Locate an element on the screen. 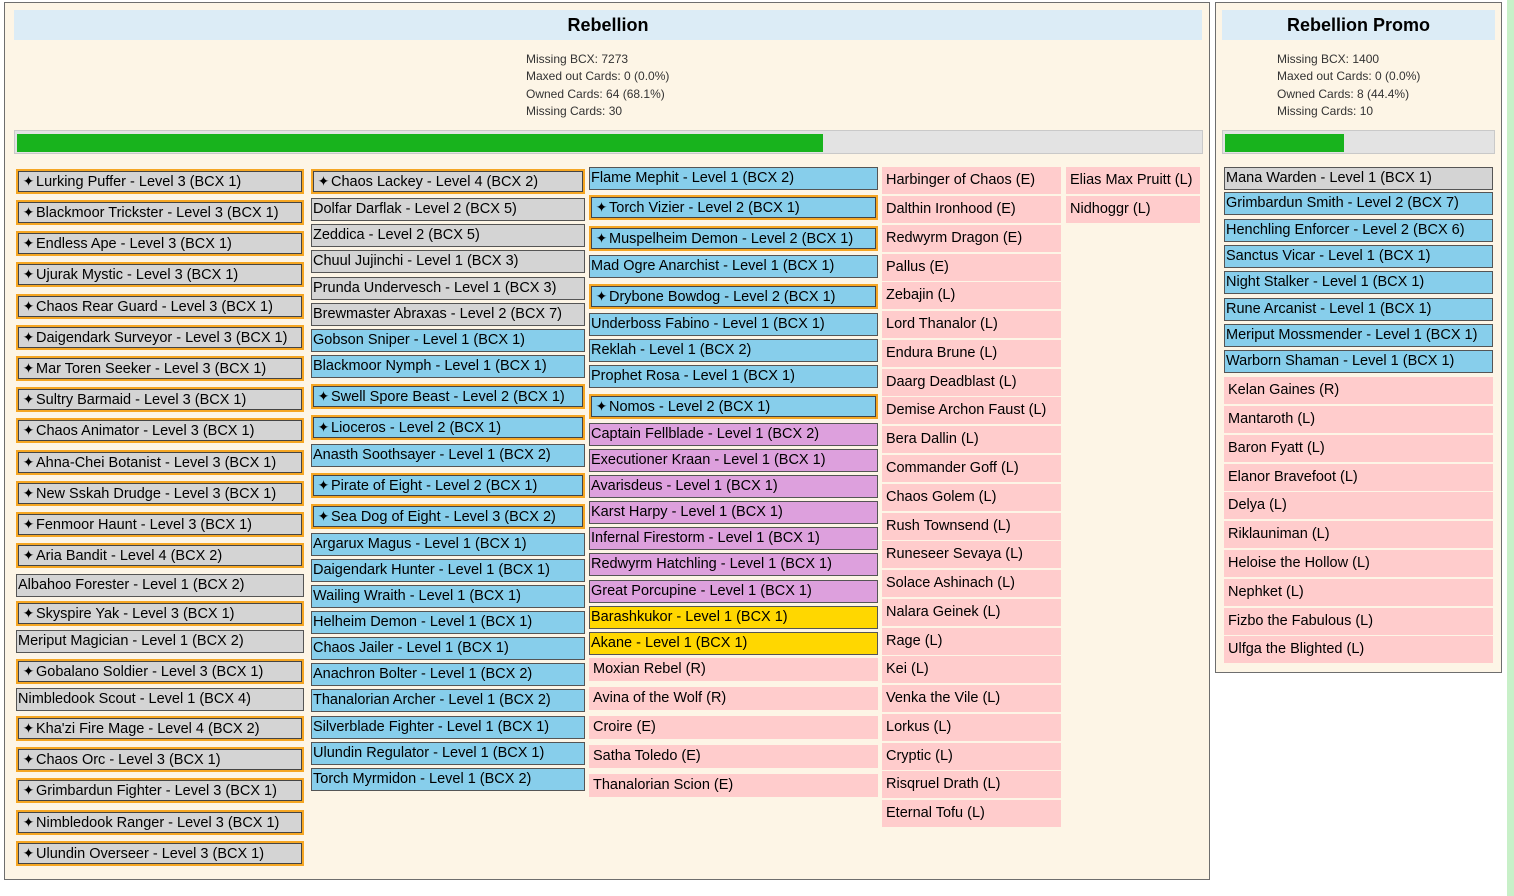 Image resolution: width=1514 pixels, height=896 pixels. card-item: Elias Max Pruitt (L) is located at coordinates (1133, 180).